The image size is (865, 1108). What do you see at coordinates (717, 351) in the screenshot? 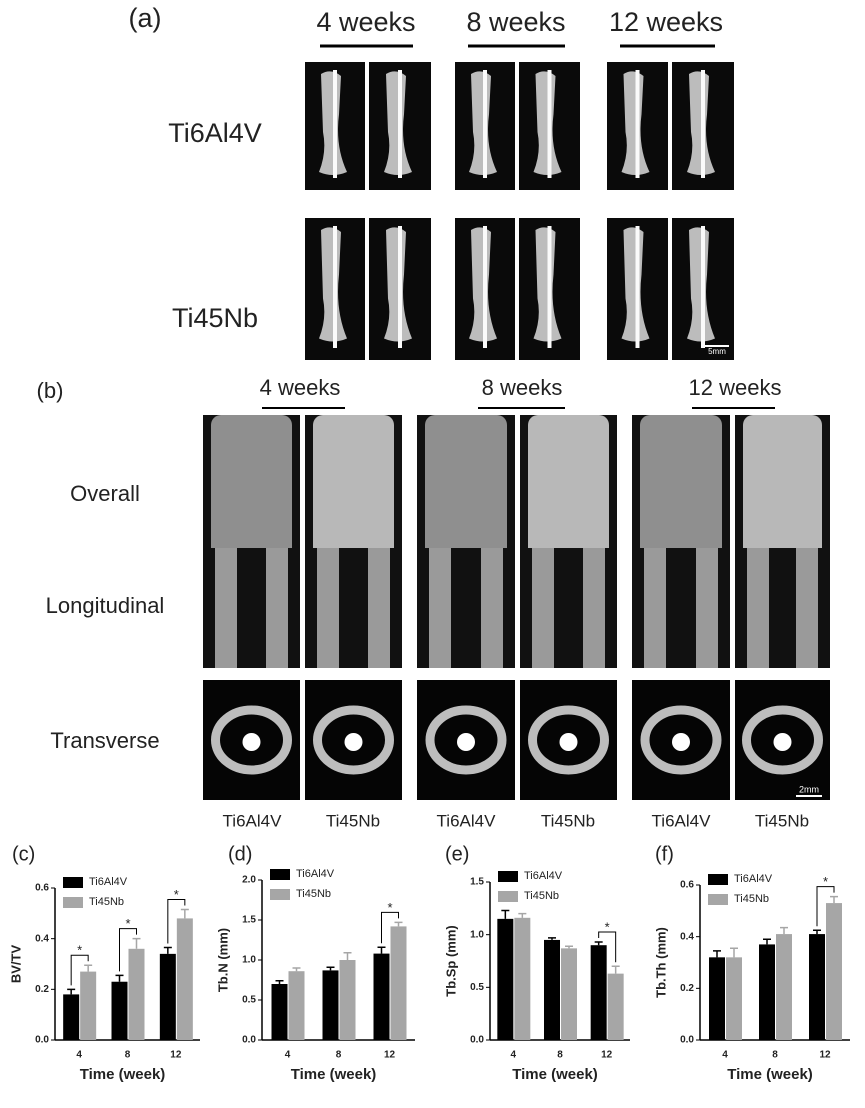
I see `scale-bar-label: 5mm` at bounding box center [717, 351].